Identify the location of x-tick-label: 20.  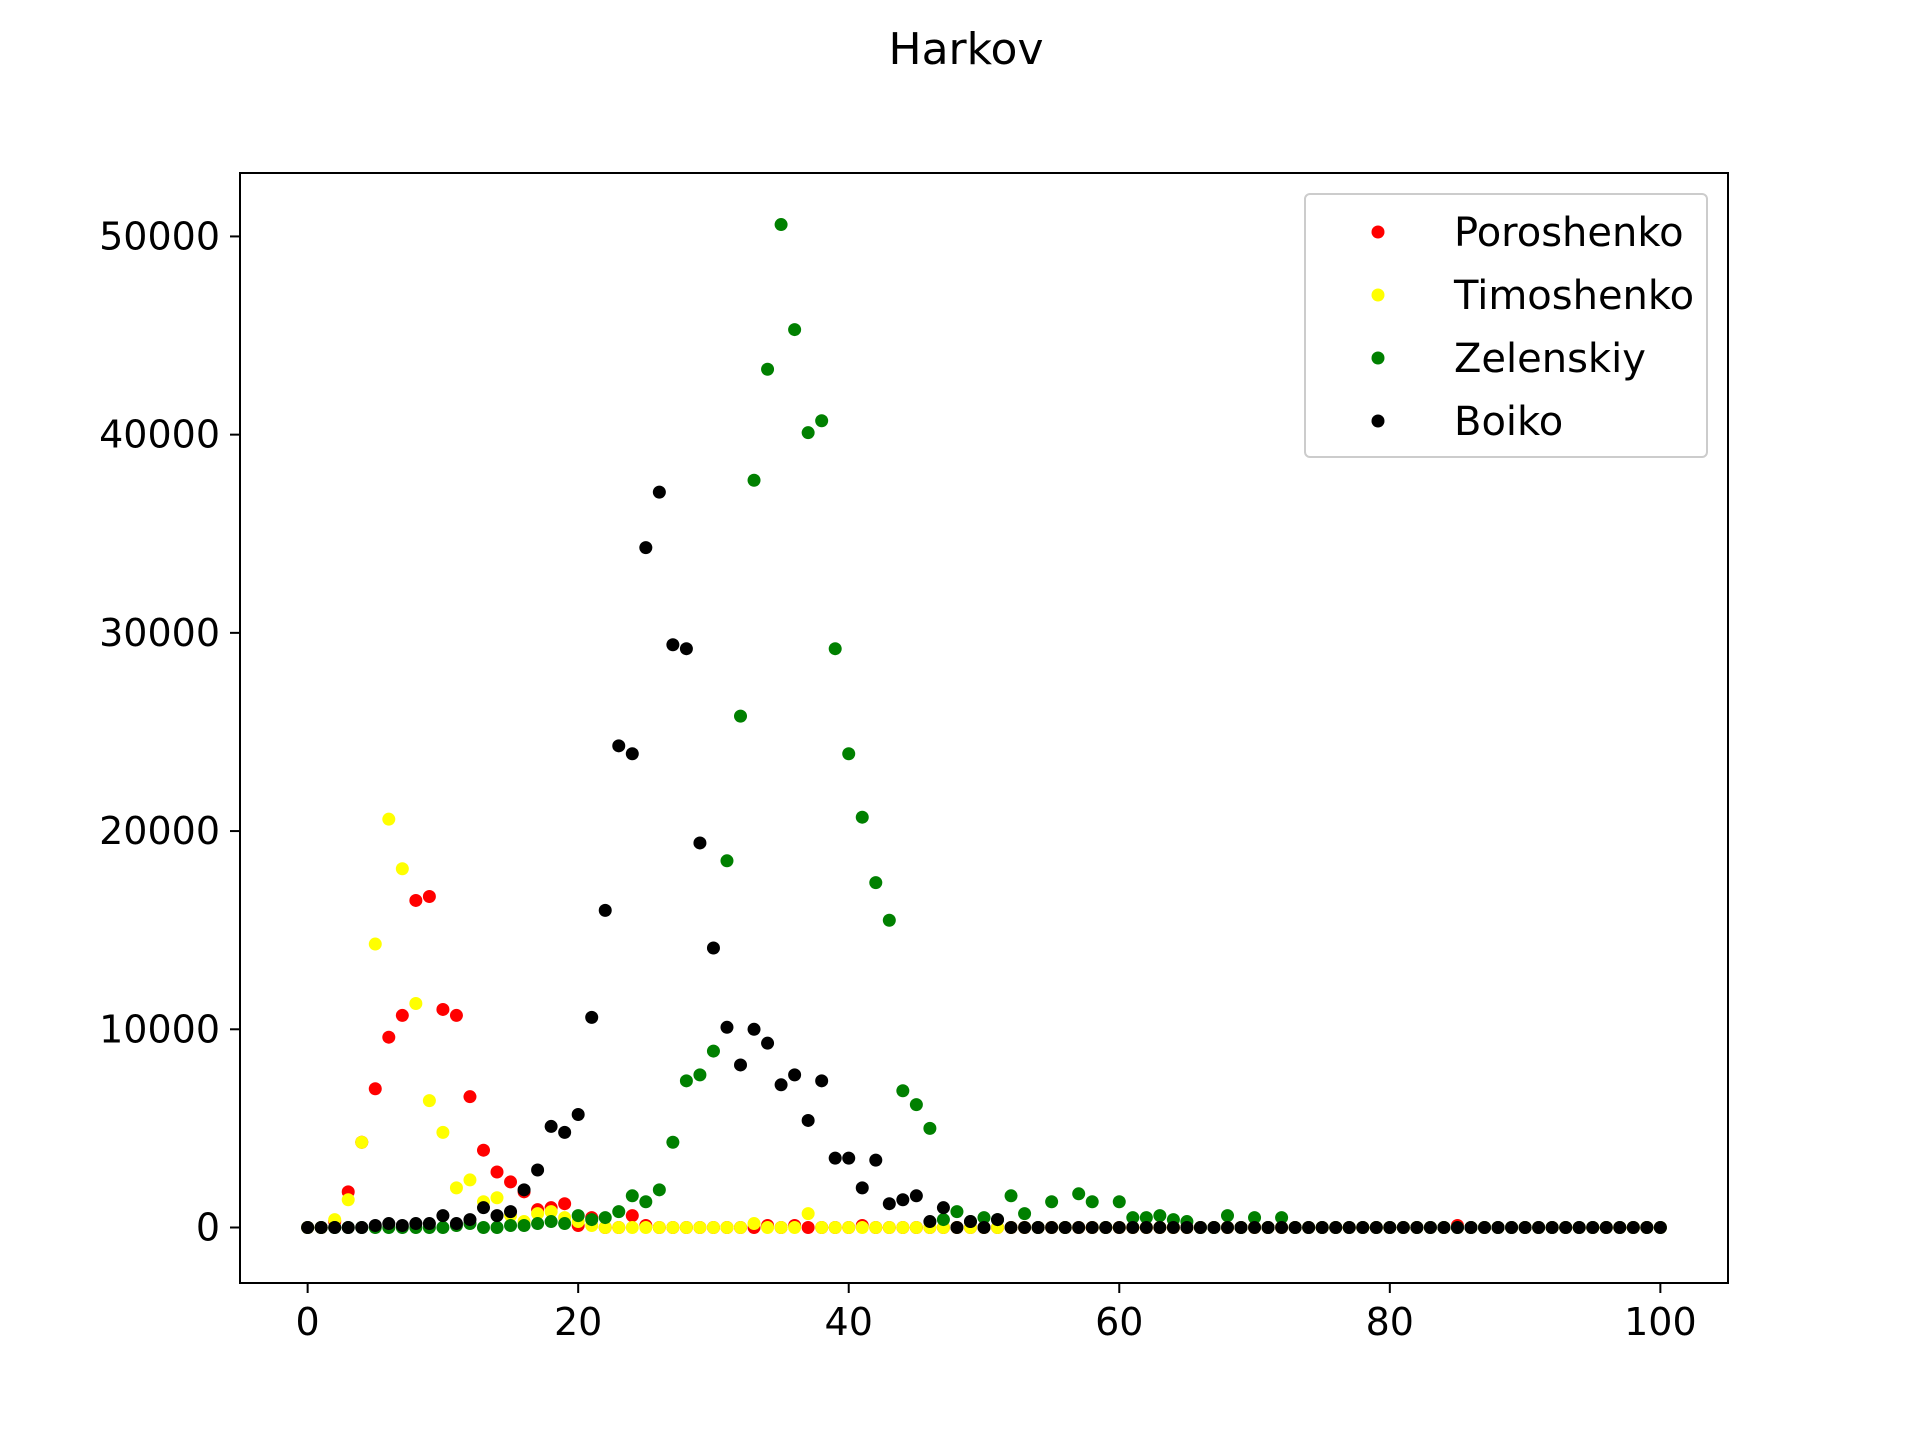
(578, 1322).